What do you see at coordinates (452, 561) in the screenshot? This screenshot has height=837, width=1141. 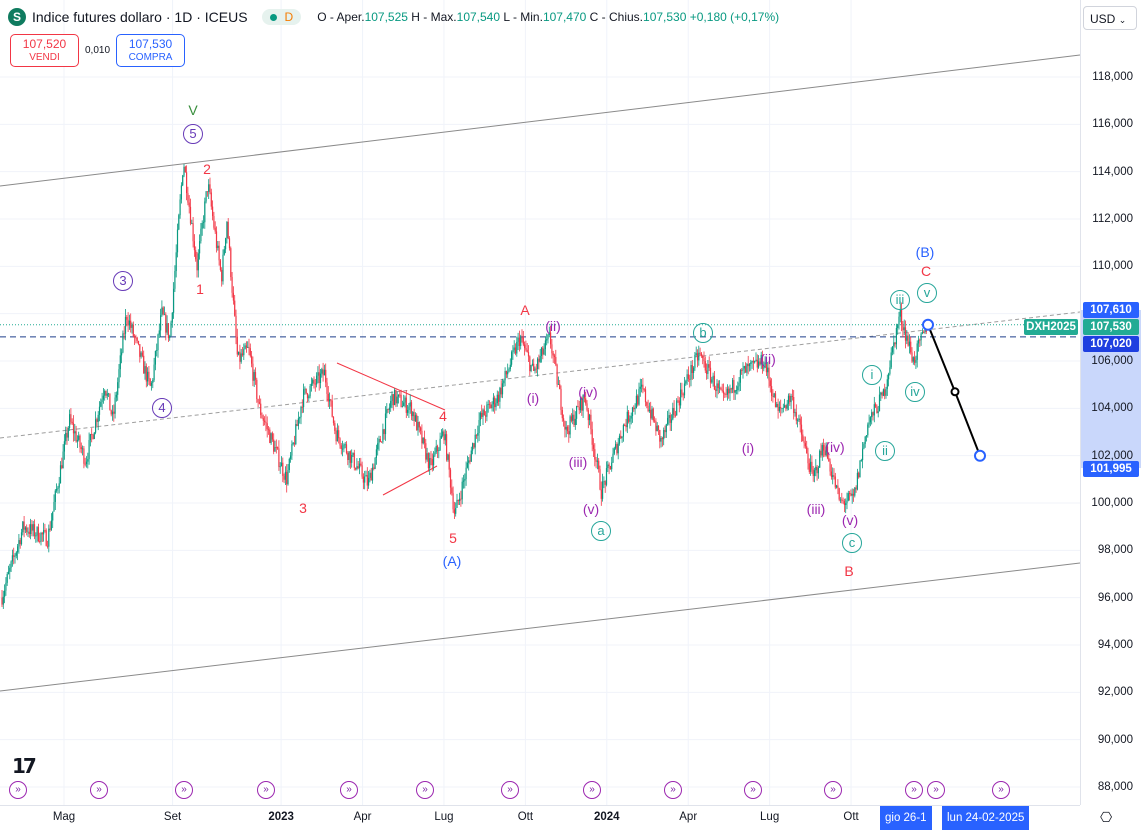 I see `wave-label: (A)` at bounding box center [452, 561].